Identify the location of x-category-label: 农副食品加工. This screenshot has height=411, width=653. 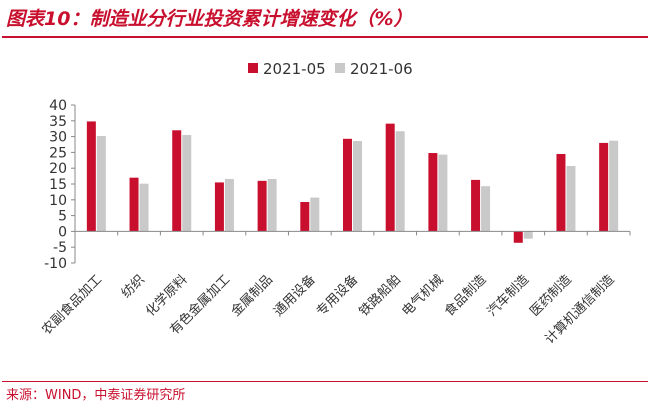
(72, 305).